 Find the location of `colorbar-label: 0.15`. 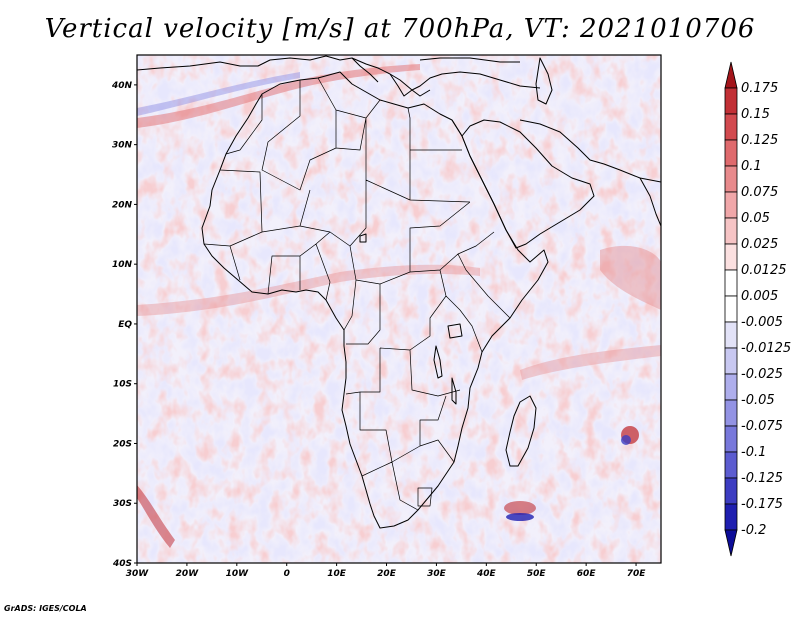

colorbar-label: 0.15 is located at coordinates (755, 114).